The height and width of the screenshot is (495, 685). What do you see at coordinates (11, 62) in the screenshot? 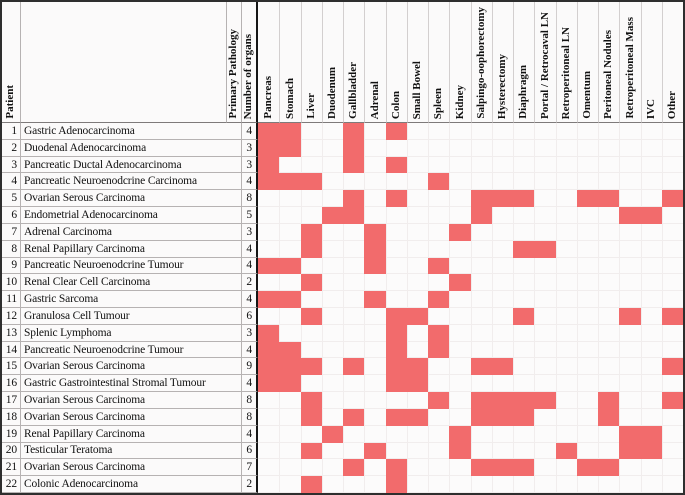
I see `column-header-patient: Patient` at bounding box center [11, 62].